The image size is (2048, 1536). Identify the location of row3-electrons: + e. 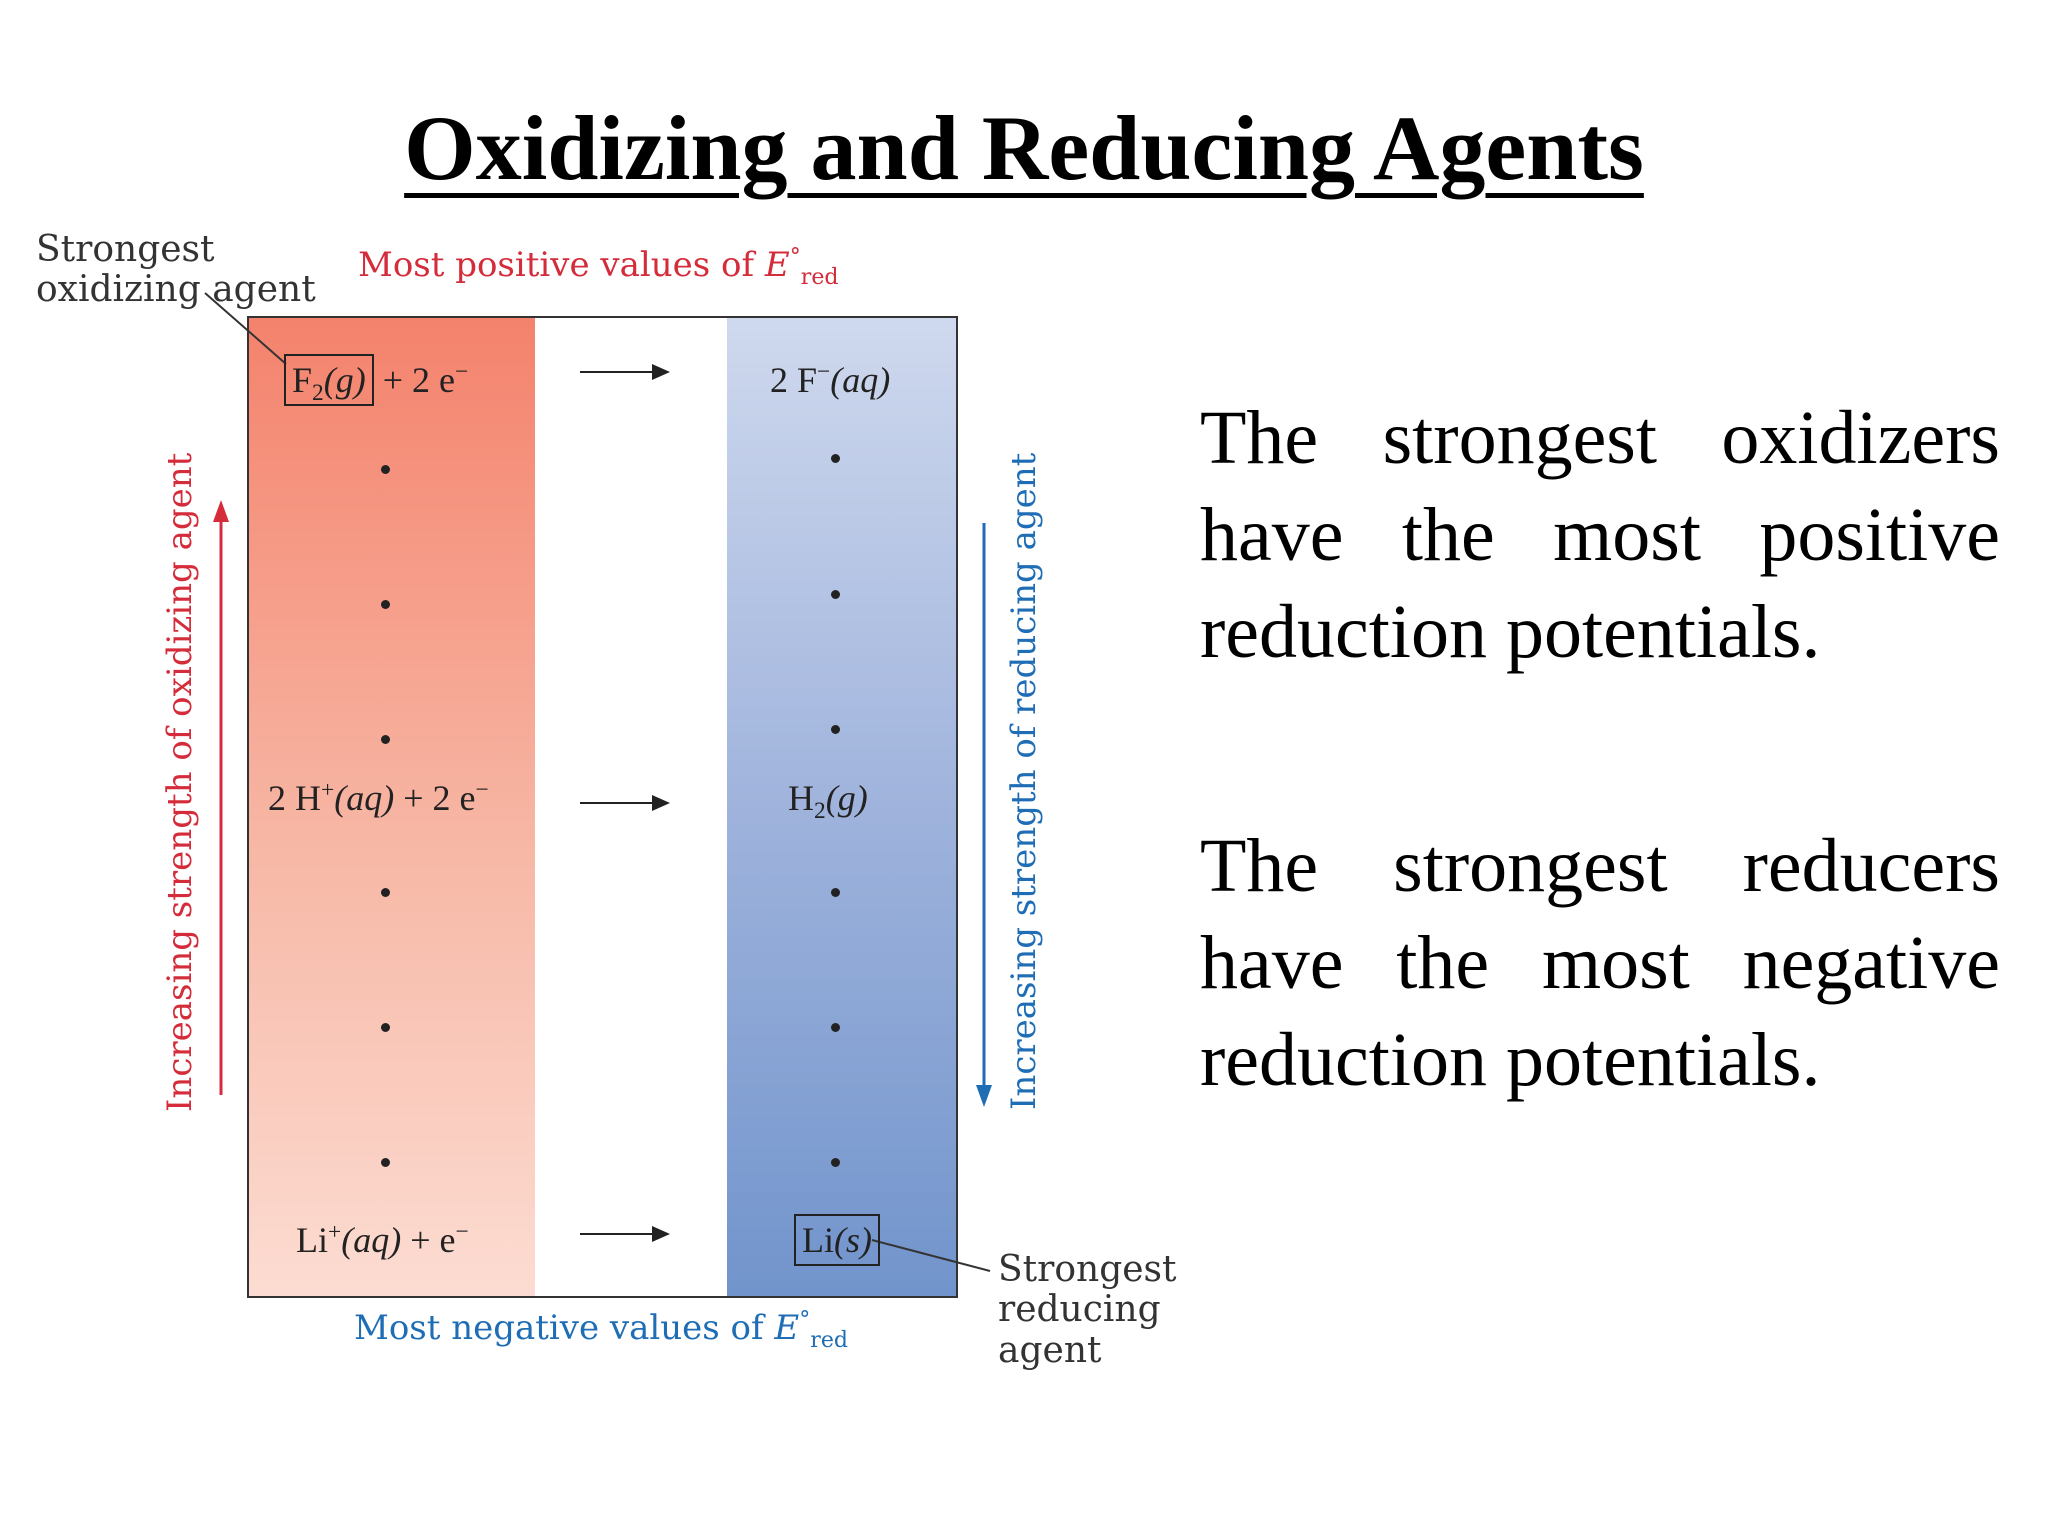
(428, 1240).